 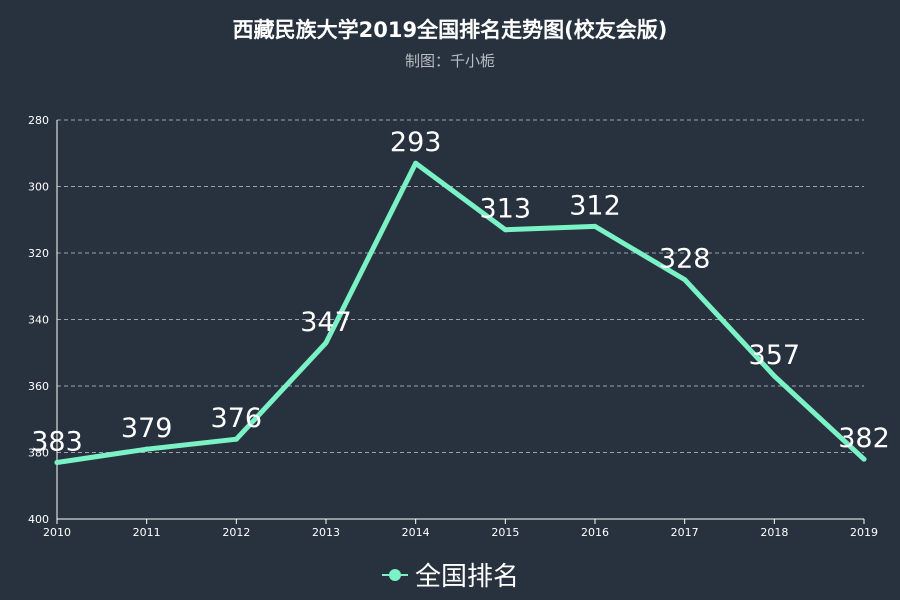 I want to click on data-label: 293, so click(x=416, y=142).